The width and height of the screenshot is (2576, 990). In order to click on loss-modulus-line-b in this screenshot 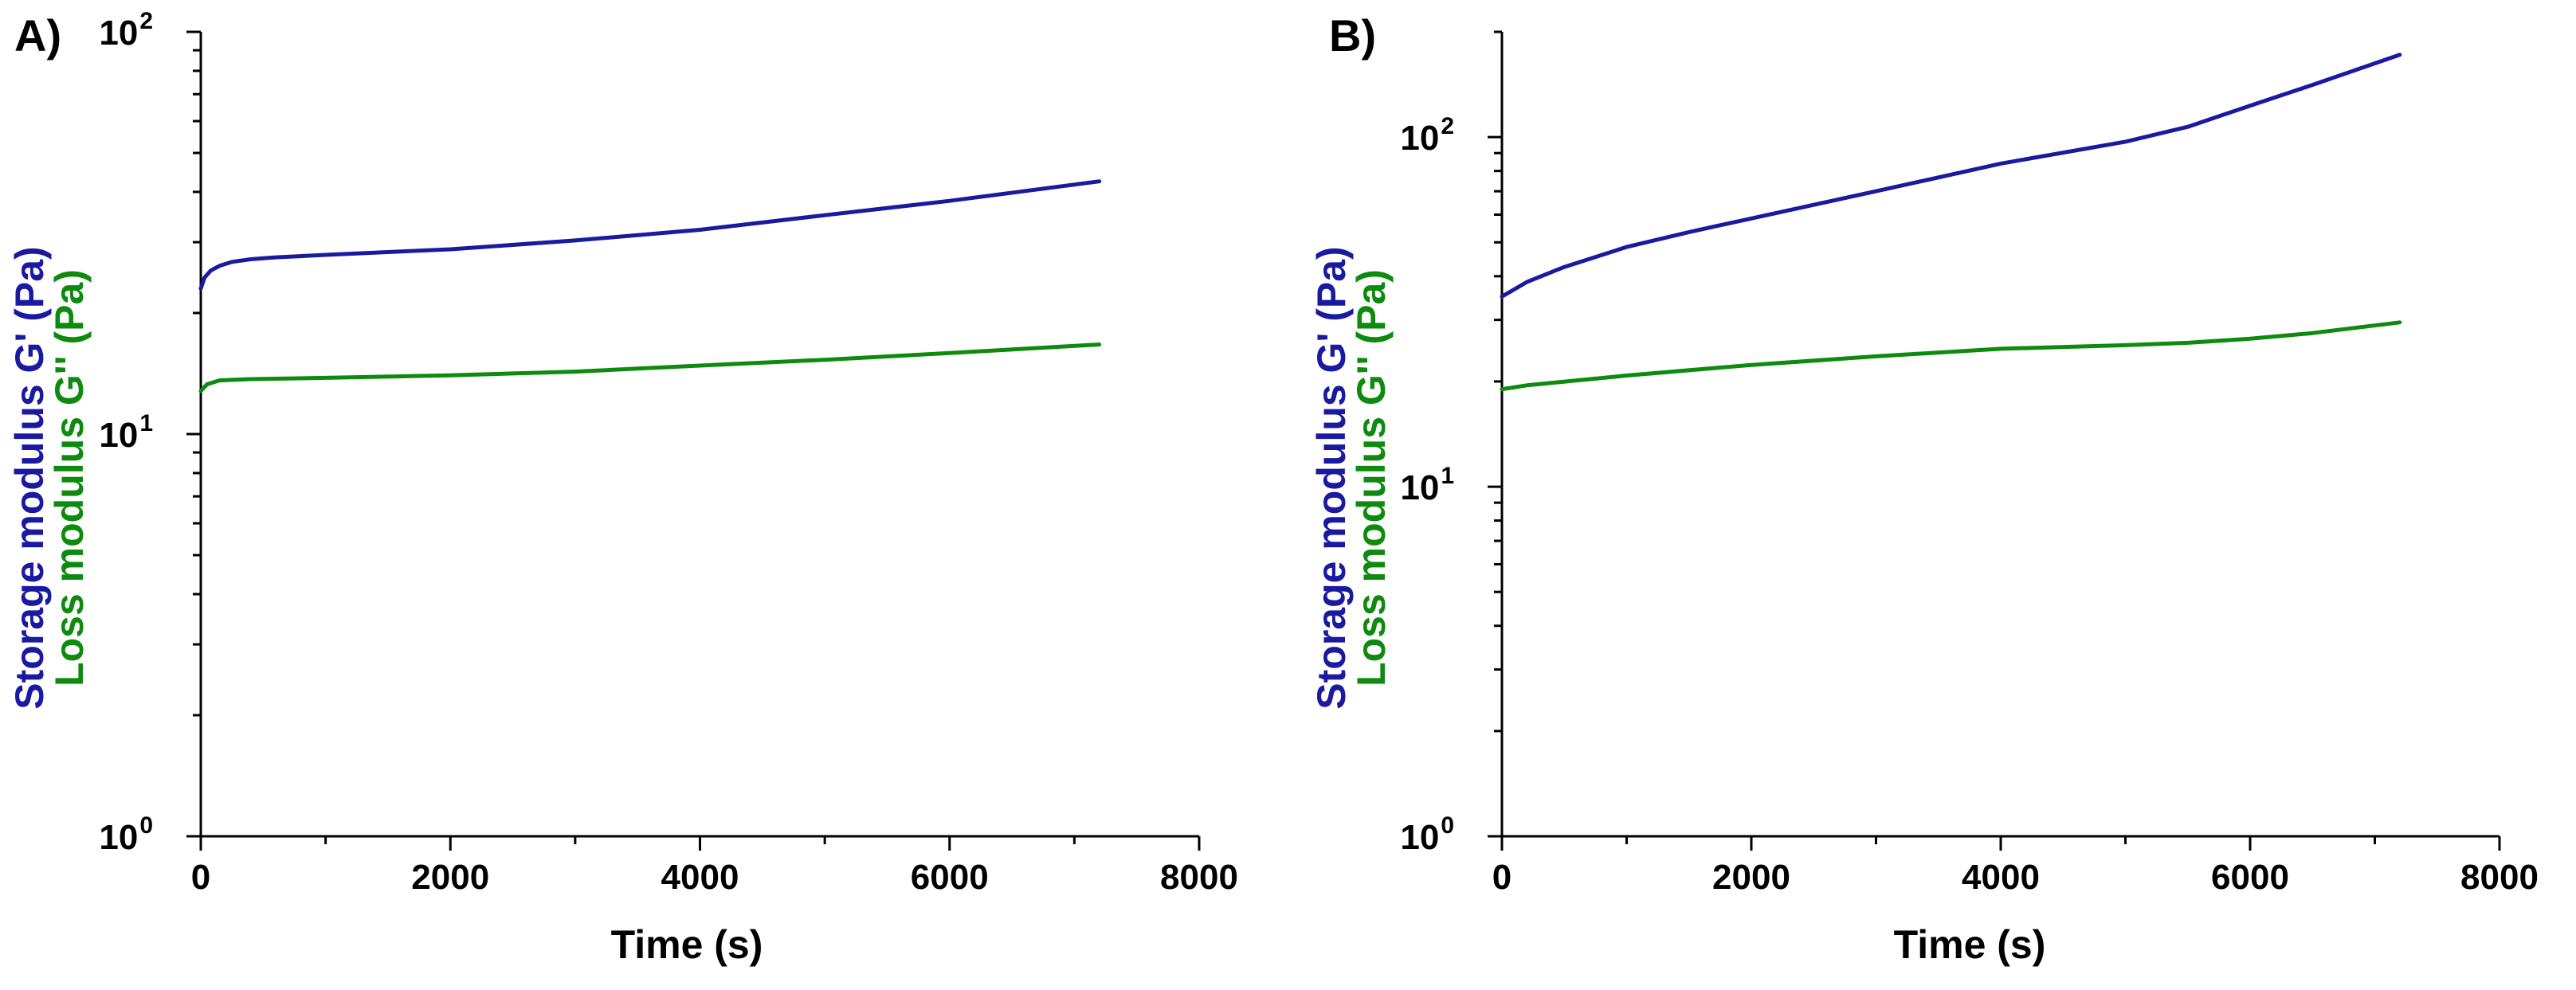, I will do `click(1951, 356)`.